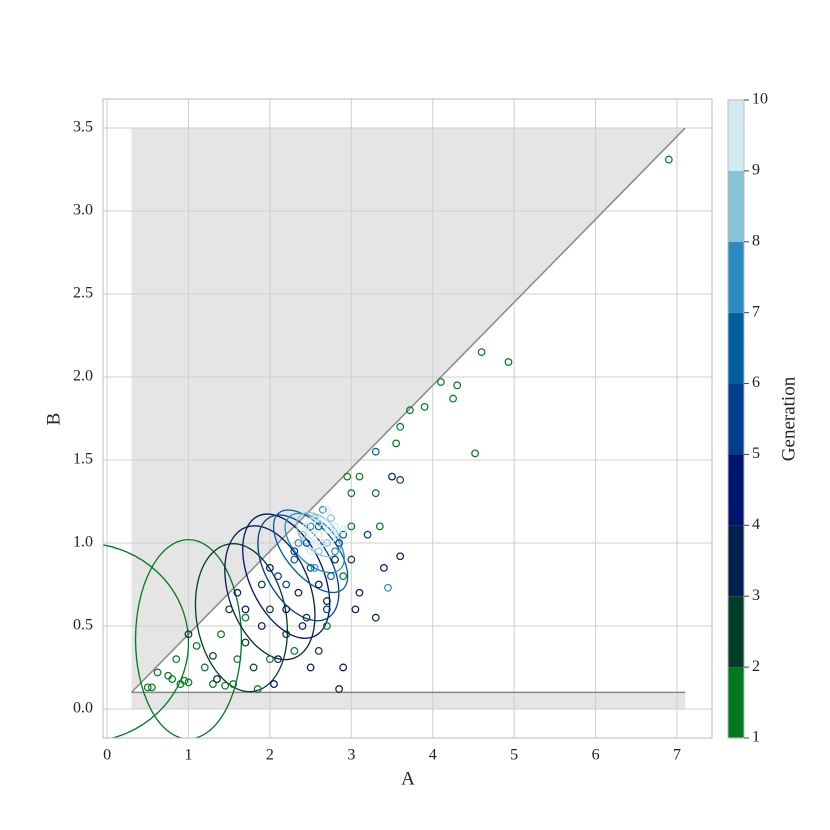  Describe the element at coordinates (270, 755) in the screenshot. I see `x-tick-label: 2` at that location.